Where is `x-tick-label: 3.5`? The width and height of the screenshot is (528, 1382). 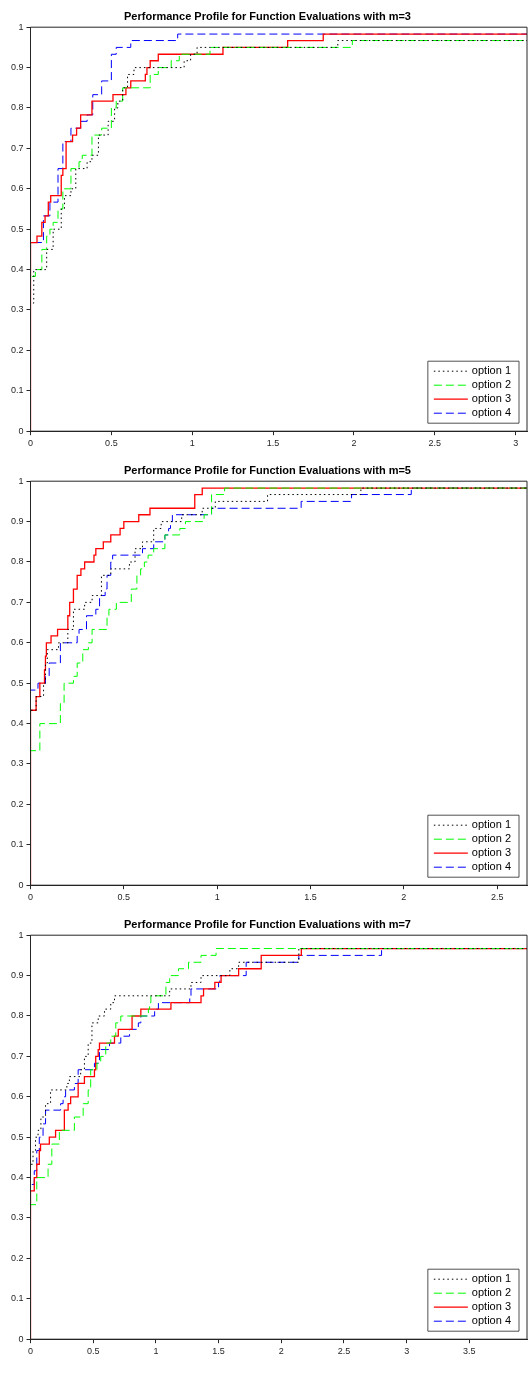 x-tick-label: 3.5 is located at coordinates (469, 1351).